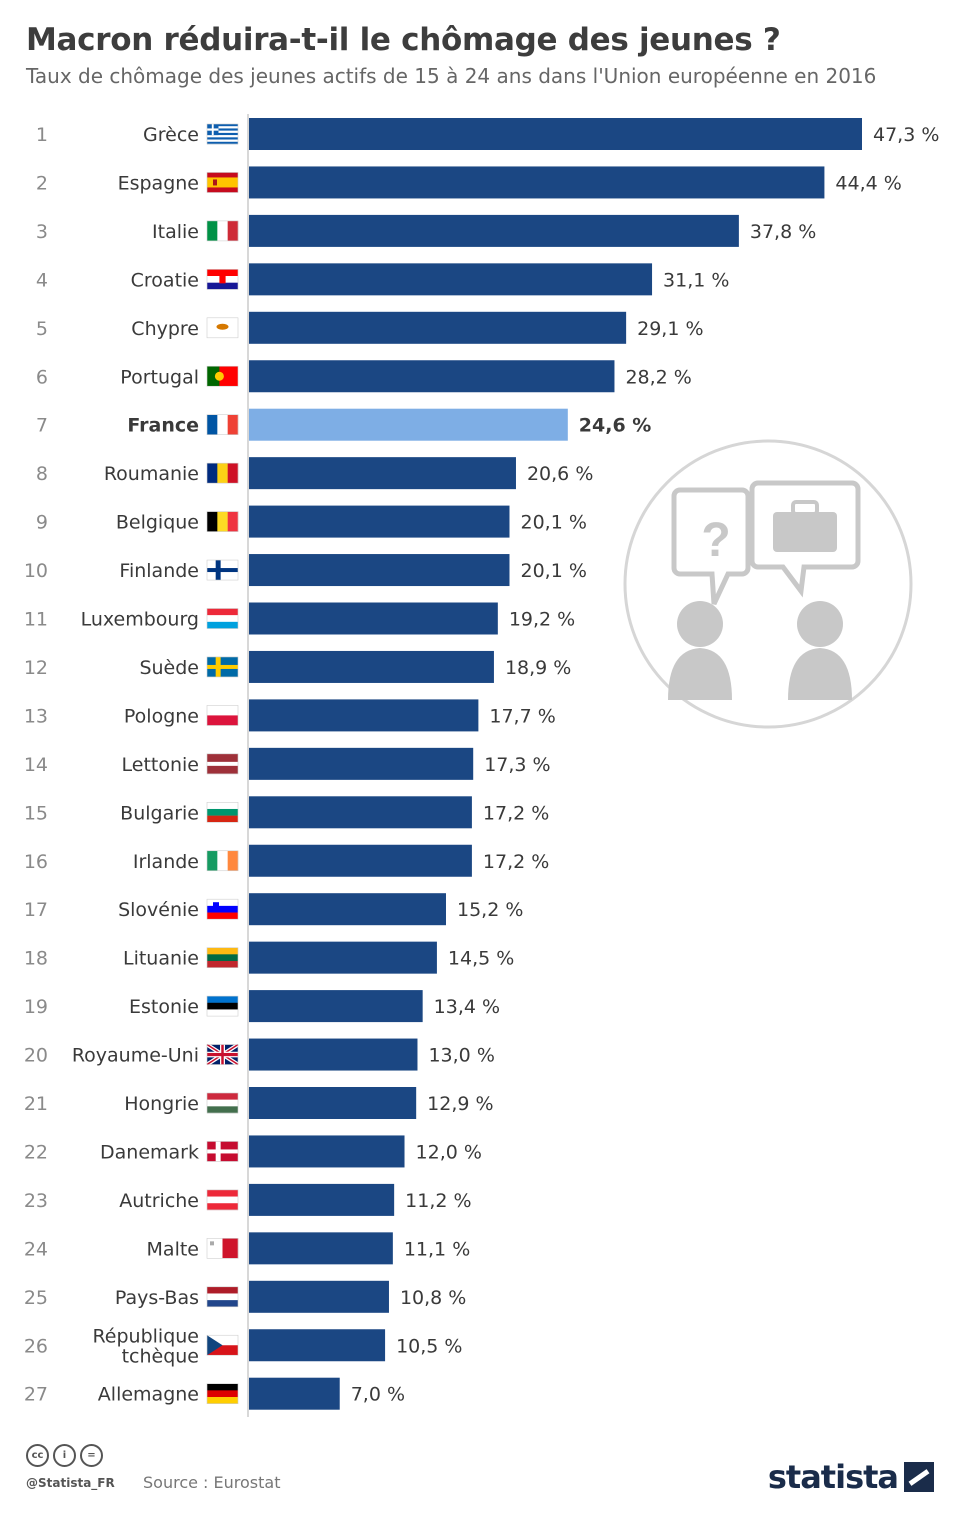 The image size is (960, 1516). Describe the element at coordinates (222, 1200) in the screenshot. I see `austria-flag-icon` at that location.